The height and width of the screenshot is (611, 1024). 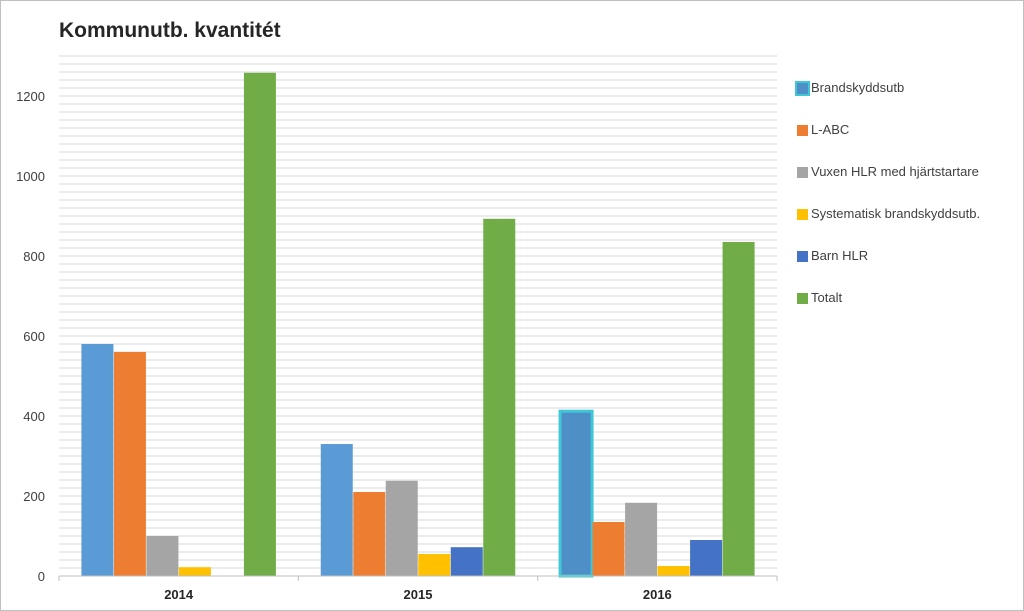 I want to click on bar-systematisk-brandskyddsutb--2015, so click(x=434, y=565).